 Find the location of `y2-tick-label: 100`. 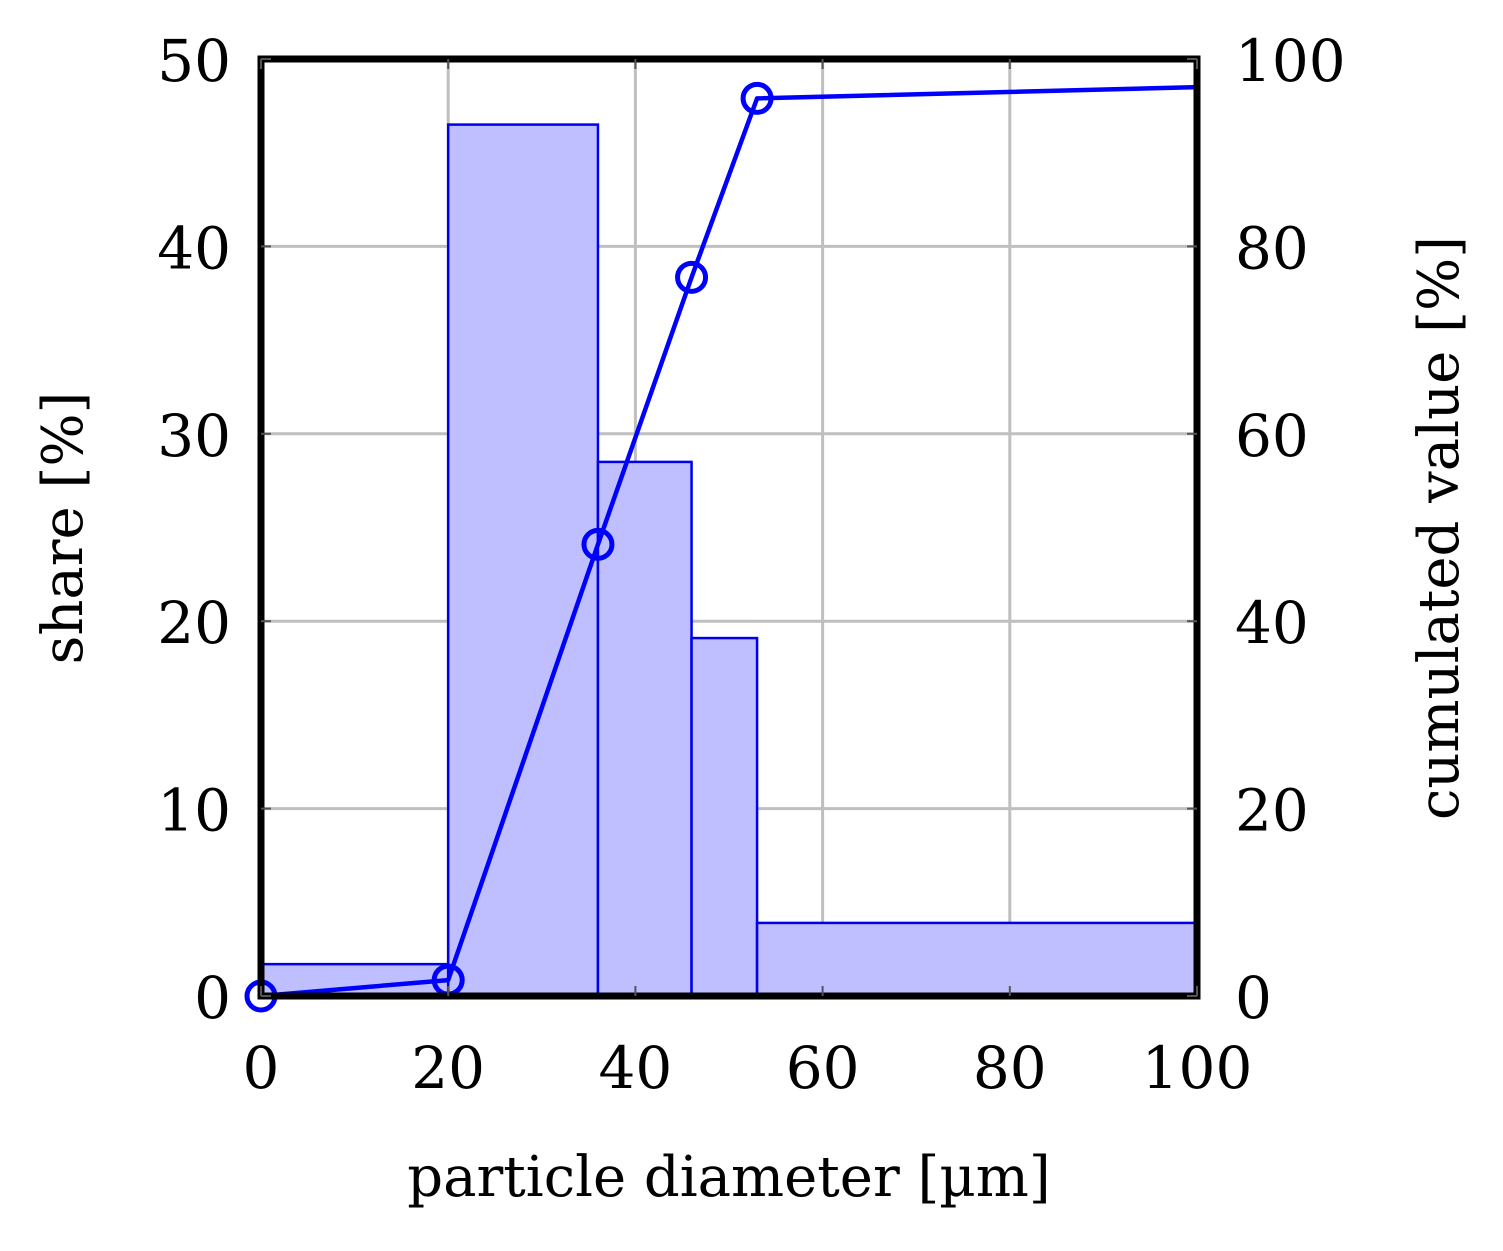

y2-tick-label: 100 is located at coordinates (1290, 61).